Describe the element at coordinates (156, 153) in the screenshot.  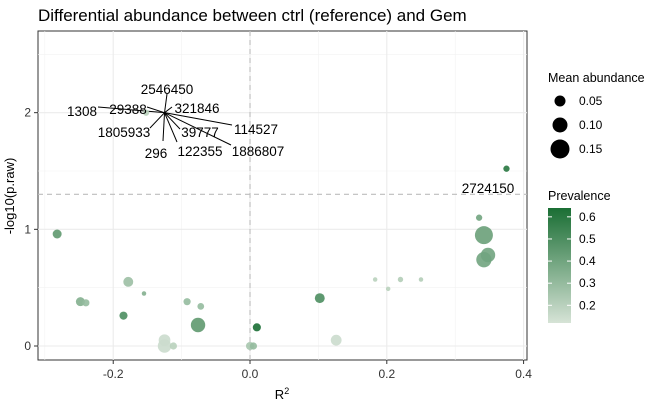
I see `point-label: 296` at that location.